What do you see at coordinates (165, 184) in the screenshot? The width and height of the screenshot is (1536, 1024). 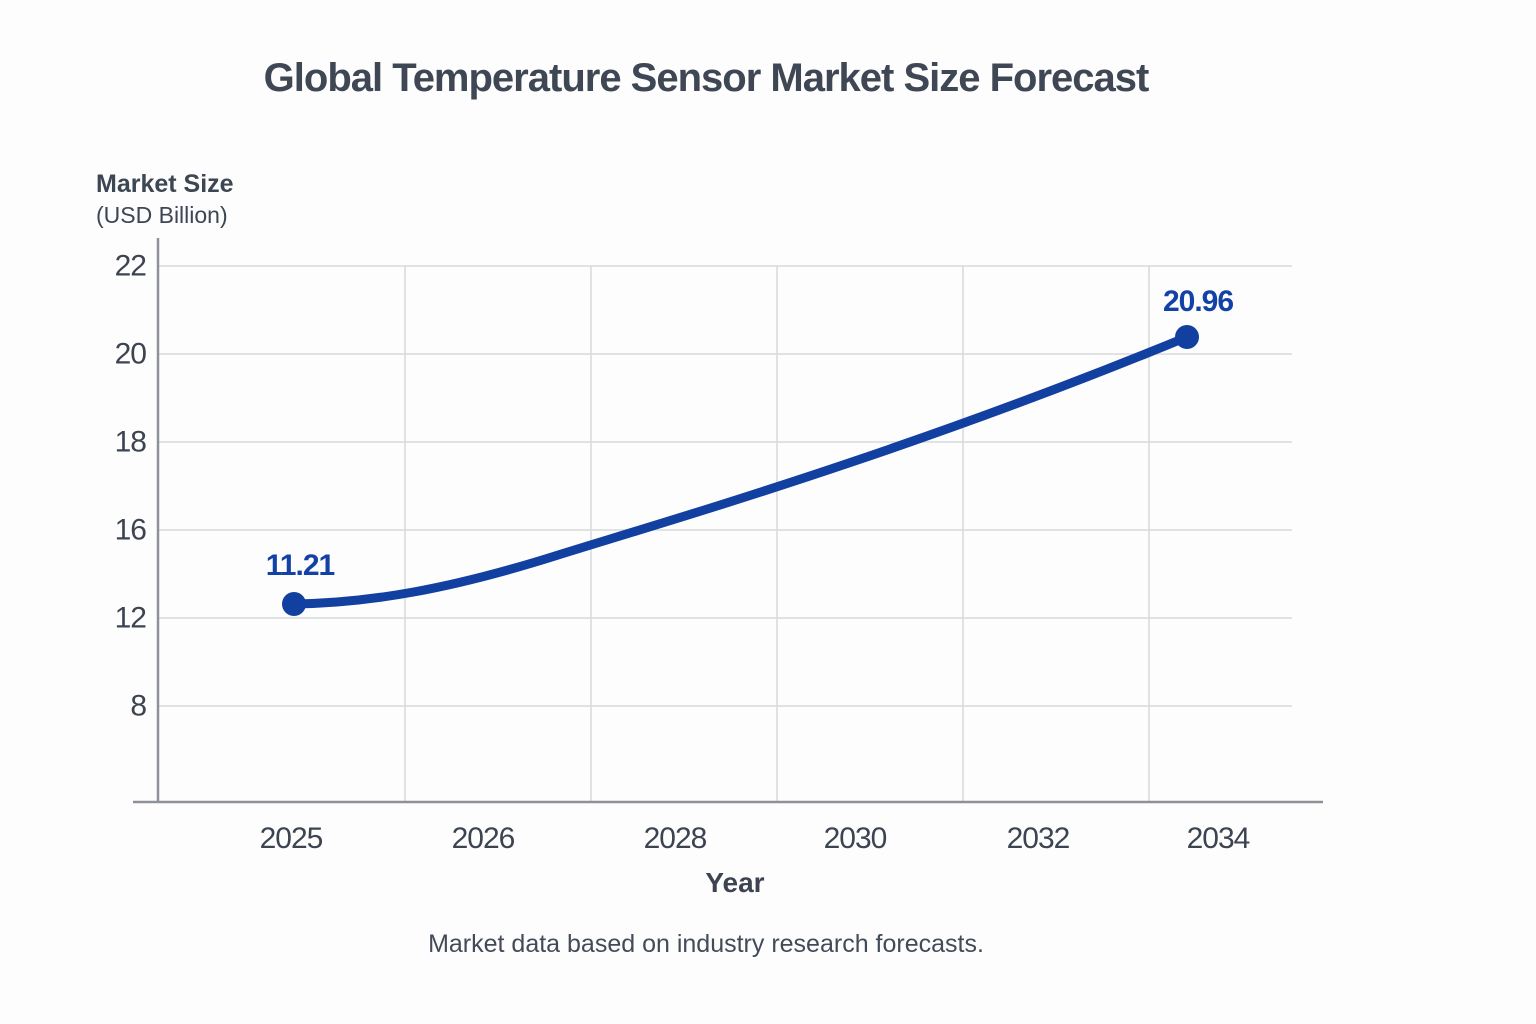 I see `y-axis-title: Market Size` at bounding box center [165, 184].